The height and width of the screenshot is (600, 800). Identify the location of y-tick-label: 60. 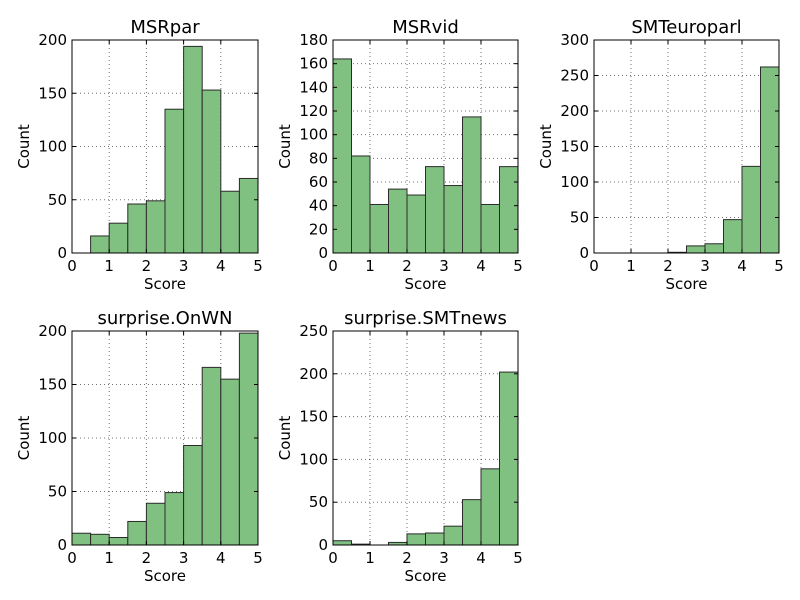
(318, 182).